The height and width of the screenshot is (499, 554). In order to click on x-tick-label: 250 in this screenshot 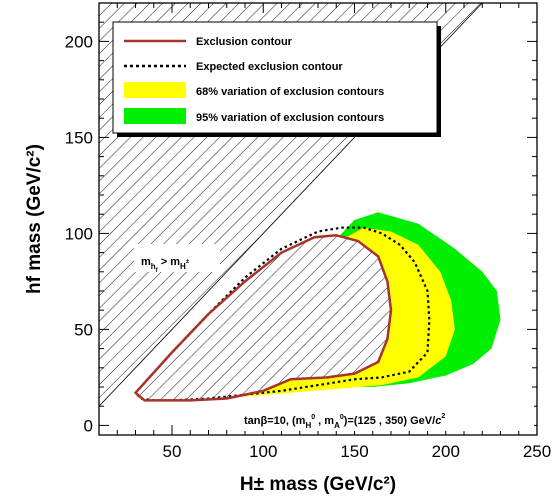, I will do `click(537, 451)`.